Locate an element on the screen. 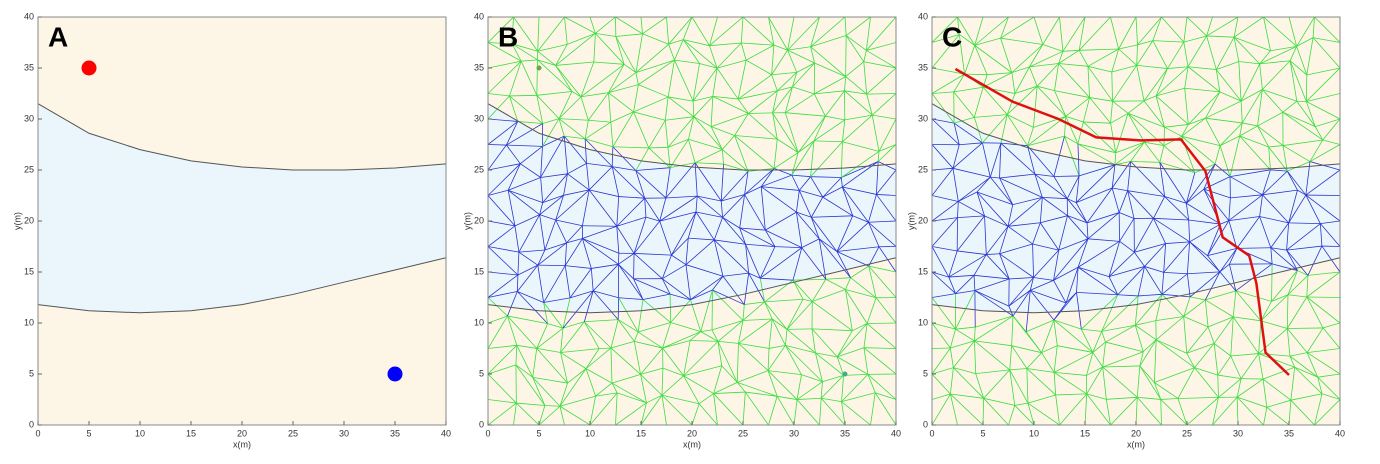  panel-label: C is located at coordinates (952, 36).